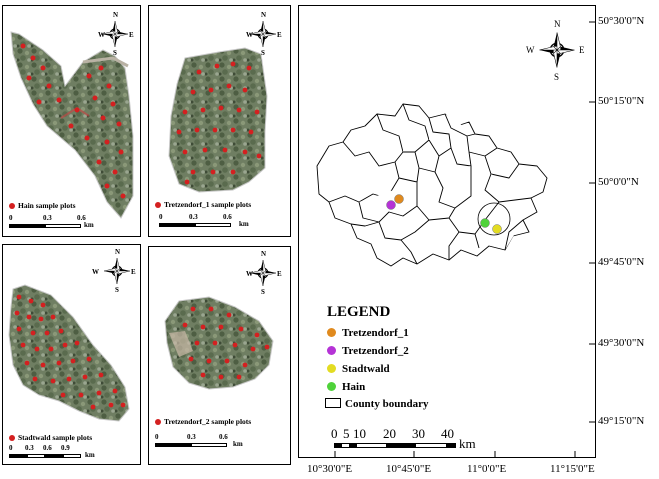 The height and width of the screenshot is (479, 659). What do you see at coordinates (485, 223) in the screenshot?
I see `hain-site-marker` at bounding box center [485, 223].